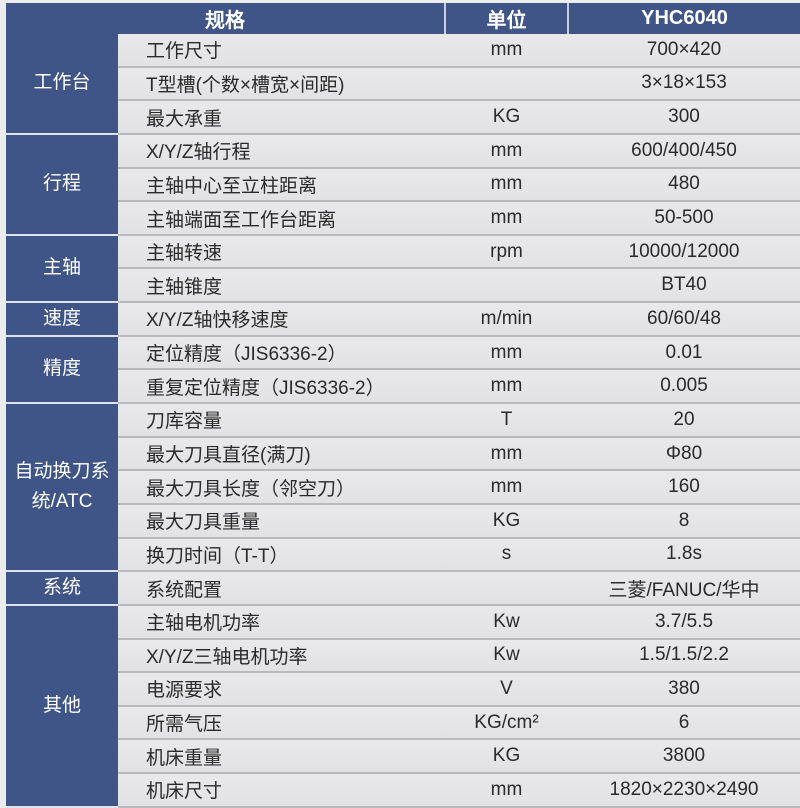 The width and height of the screenshot is (800, 808). I want to click on category-cell: 行程, so click(62, 184).